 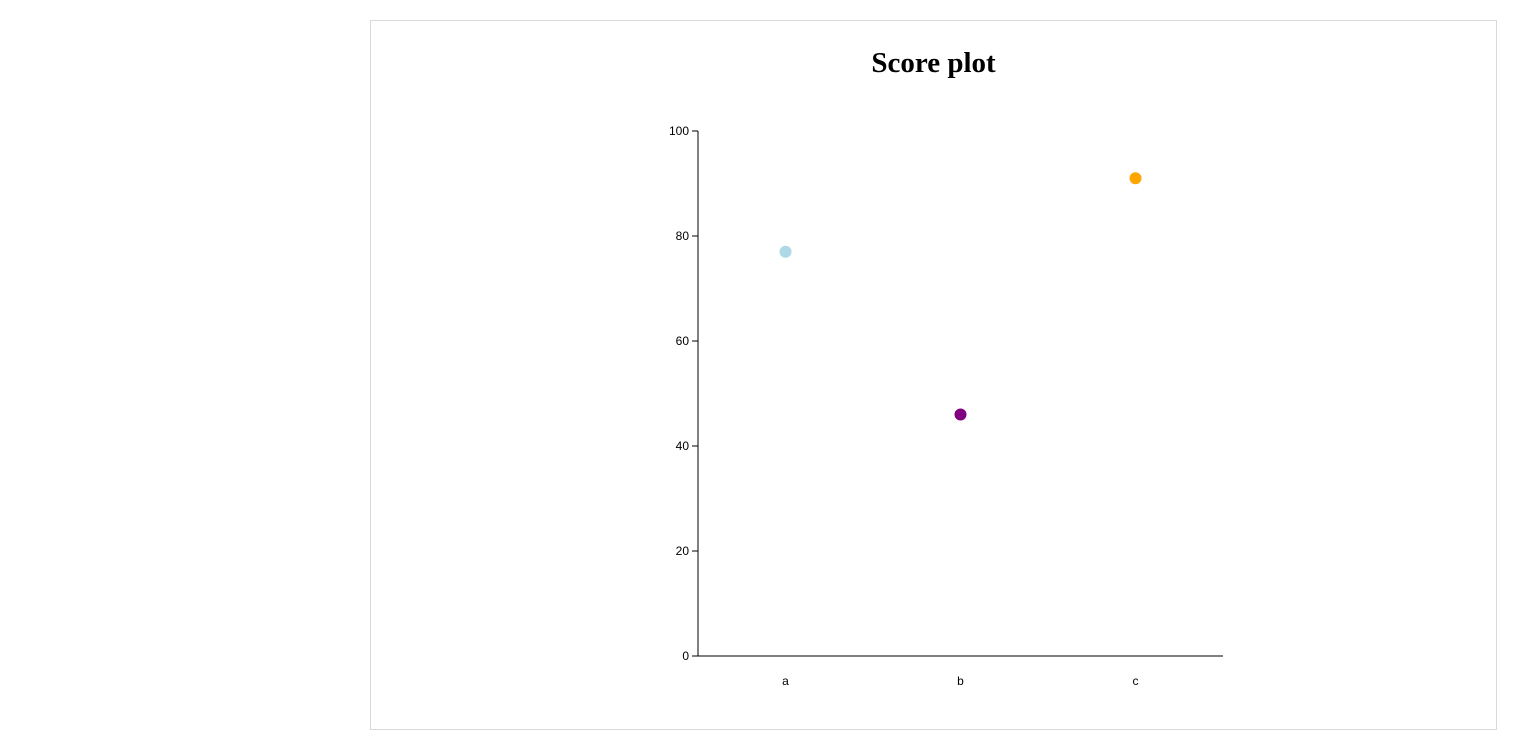 I want to click on x-tick-label: a, so click(x=785, y=681).